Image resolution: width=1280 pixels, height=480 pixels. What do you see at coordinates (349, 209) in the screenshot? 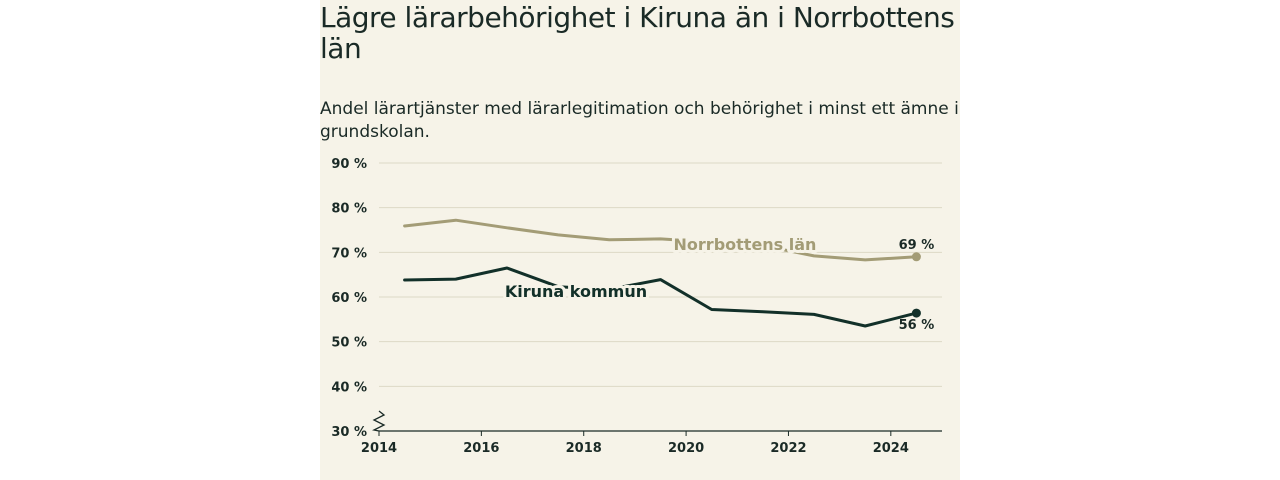
I see `y-tick-label: 80 %` at bounding box center [349, 209].